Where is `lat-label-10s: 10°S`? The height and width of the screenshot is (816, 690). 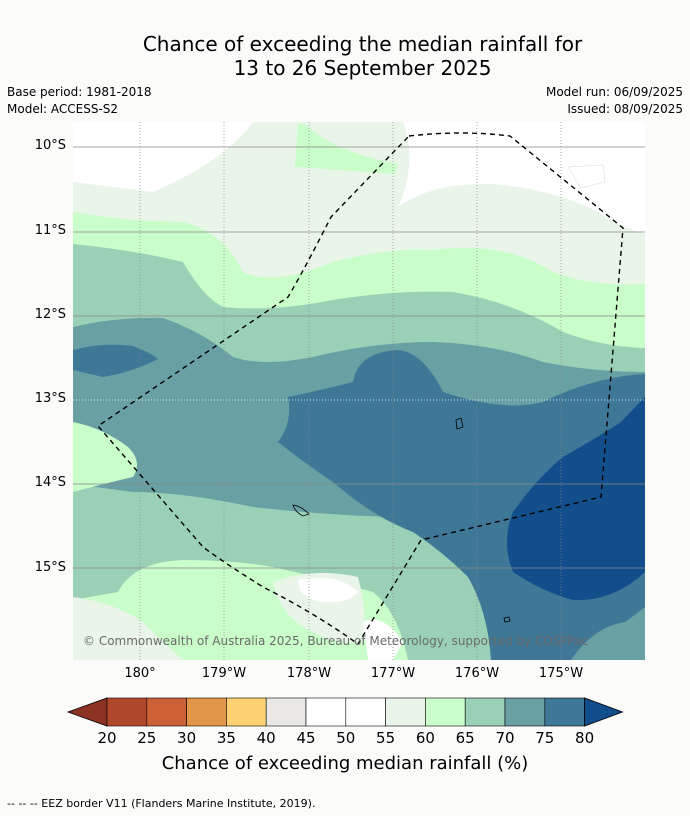 lat-label-10s: 10°S is located at coordinates (50, 145).